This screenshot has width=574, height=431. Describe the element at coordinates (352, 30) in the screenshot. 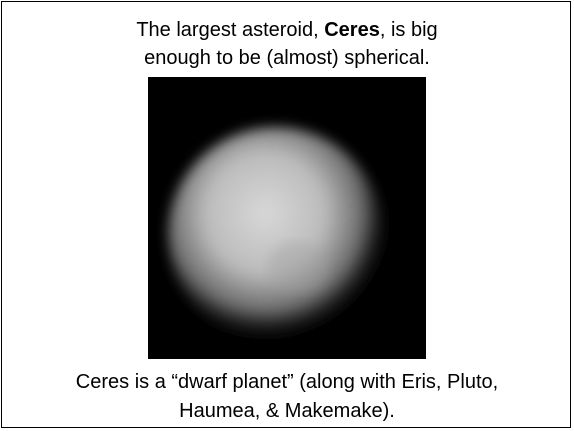

I see `title-bold: Ceres` at that location.